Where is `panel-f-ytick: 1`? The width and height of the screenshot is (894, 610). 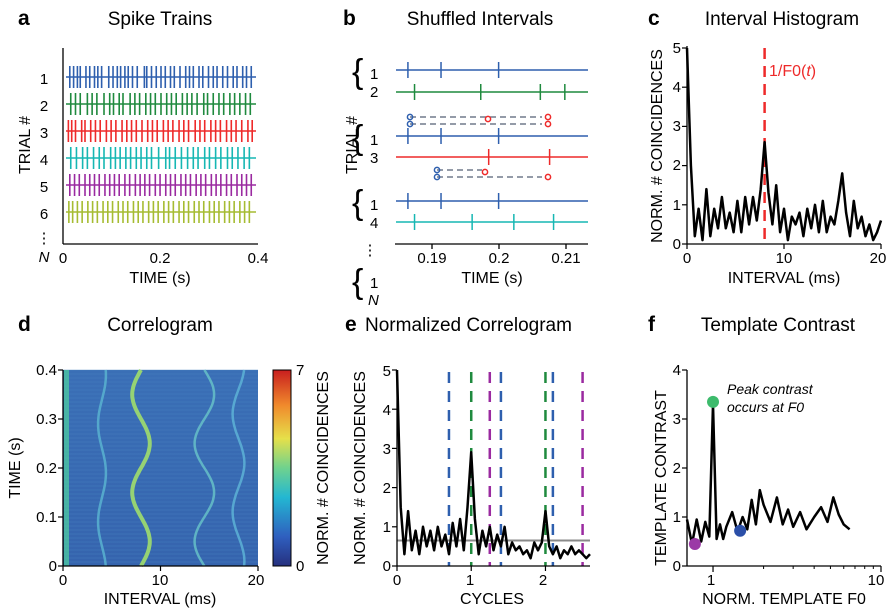
panel-f-ytick: 1 is located at coordinates (677, 517).